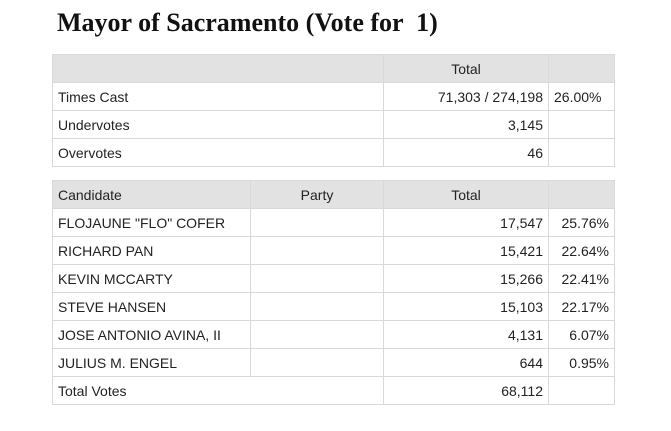 The height and width of the screenshot is (431, 671). I want to click on summary-row-undervotes: Undervotes 3,145, so click(333, 124).